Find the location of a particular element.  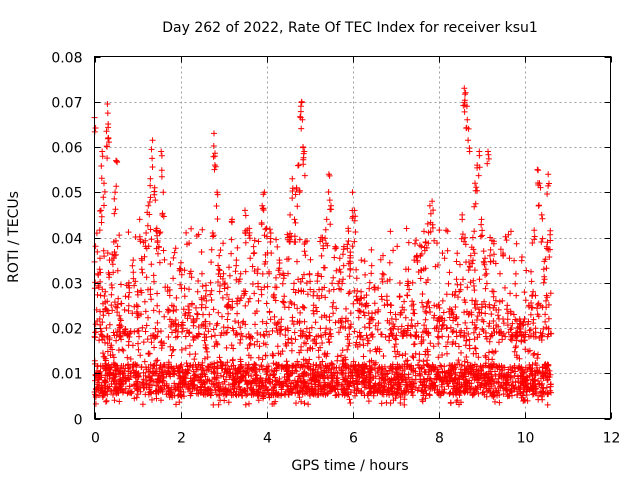

x-tick-label: 12 is located at coordinates (612, 439).